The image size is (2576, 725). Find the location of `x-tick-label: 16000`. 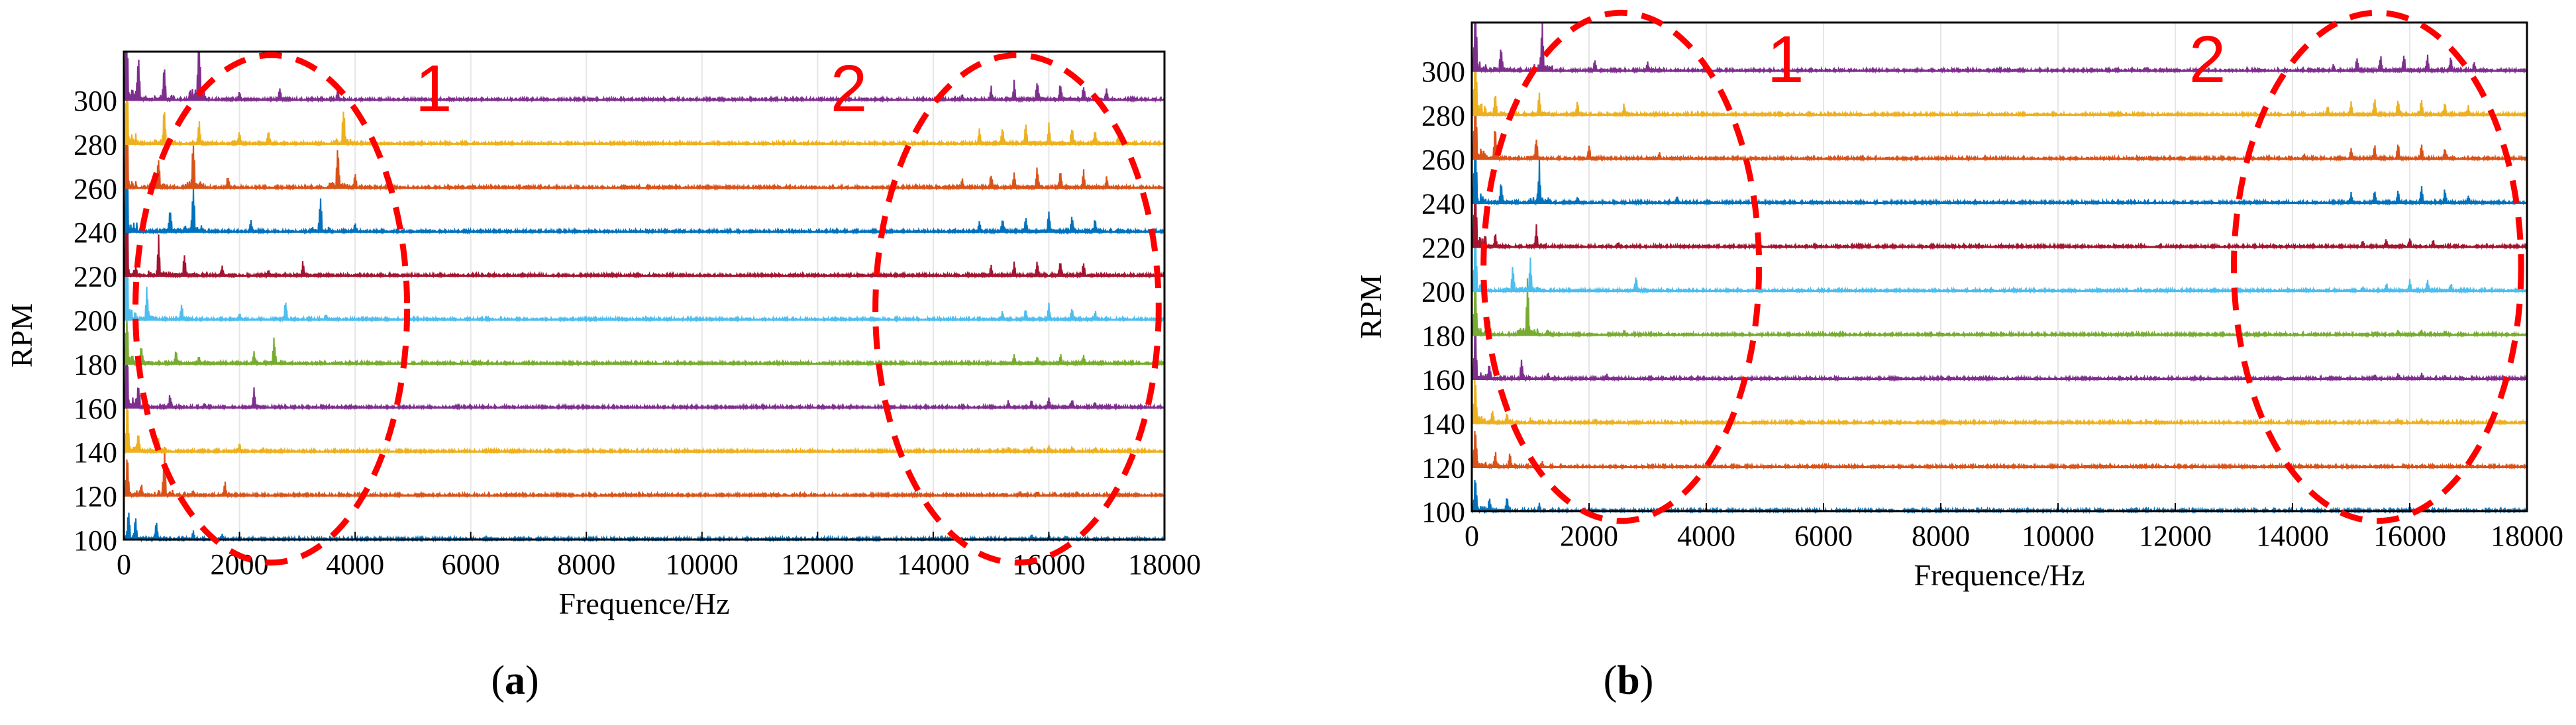

x-tick-label: 16000 is located at coordinates (2409, 536).